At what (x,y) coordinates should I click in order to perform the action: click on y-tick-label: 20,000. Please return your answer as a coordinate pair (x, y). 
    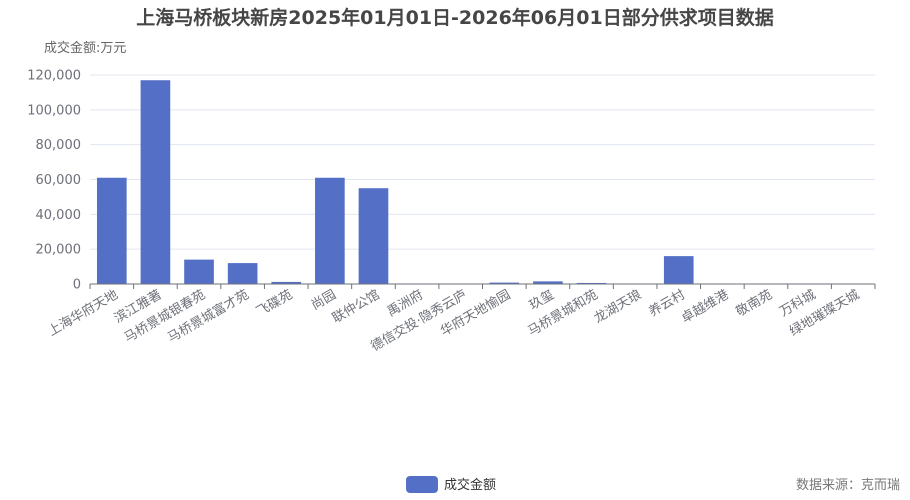
    Looking at the image, I should click on (59, 250).